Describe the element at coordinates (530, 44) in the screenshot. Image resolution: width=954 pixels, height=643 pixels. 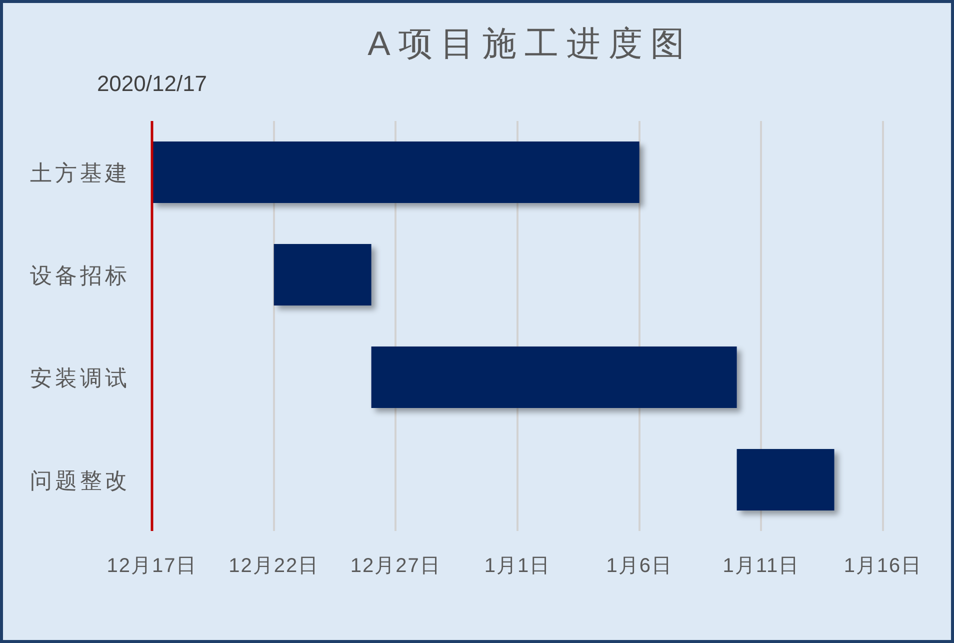
I see `title: A项目施工进度图` at that location.